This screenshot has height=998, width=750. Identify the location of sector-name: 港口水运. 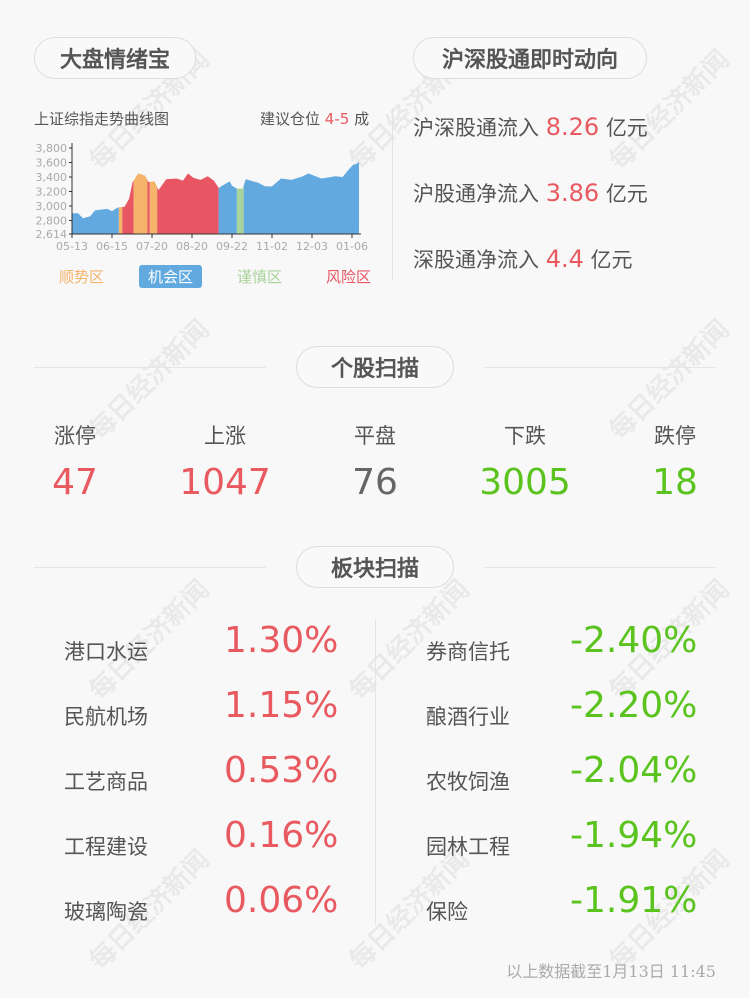
(106, 652).